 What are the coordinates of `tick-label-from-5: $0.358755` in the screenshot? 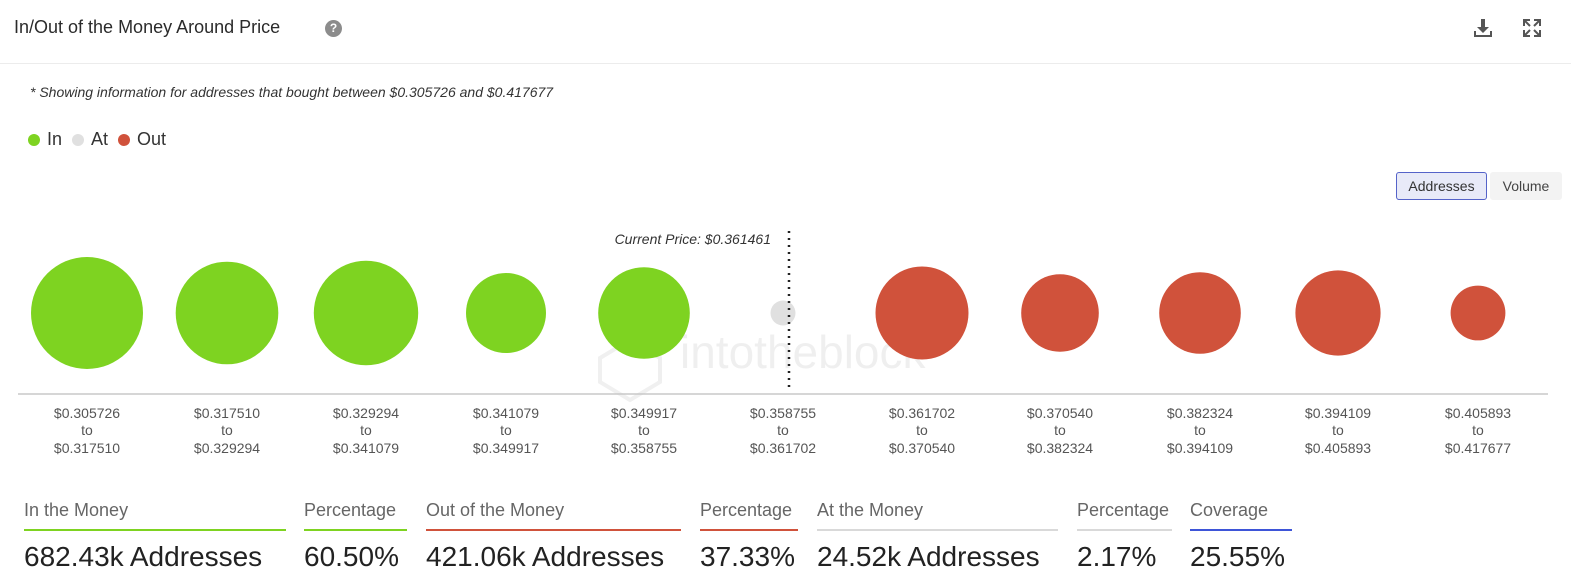 It's located at (783, 413).